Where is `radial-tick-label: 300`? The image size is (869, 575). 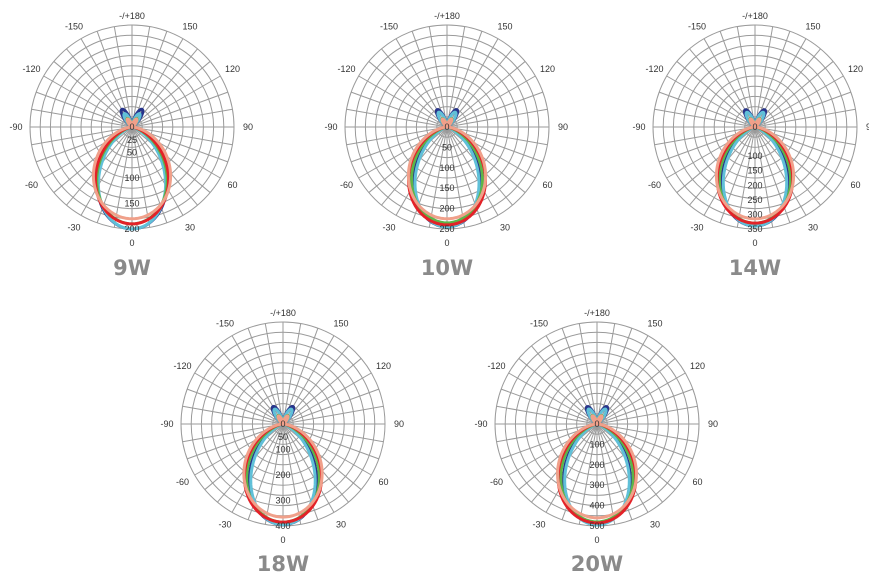 radial-tick-label: 300 is located at coordinates (596, 485).